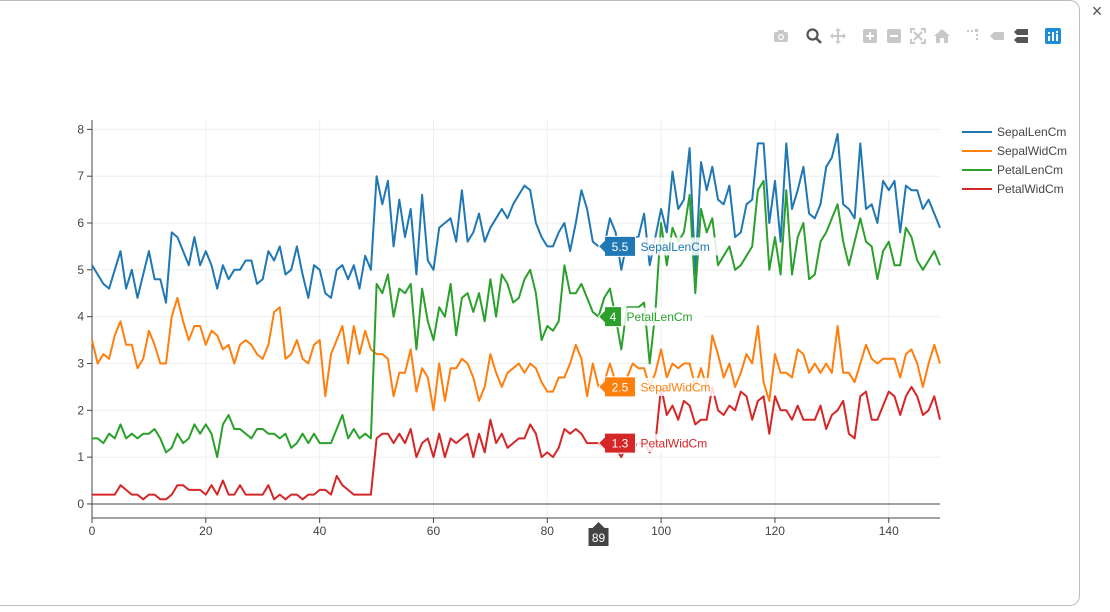 Image resolution: width=1110 pixels, height=612 pixels. What do you see at coordinates (80, 317) in the screenshot?
I see `y-tick-label: 4` at bounding box center [80, 317].